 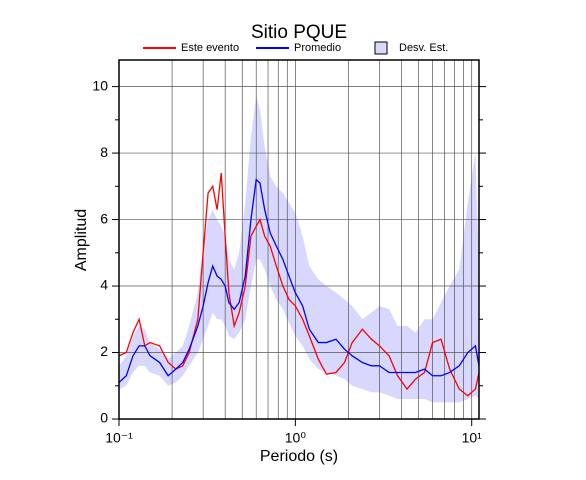 I want to click on x-axis-label: Periodo (s), so click(x=299, y=456).